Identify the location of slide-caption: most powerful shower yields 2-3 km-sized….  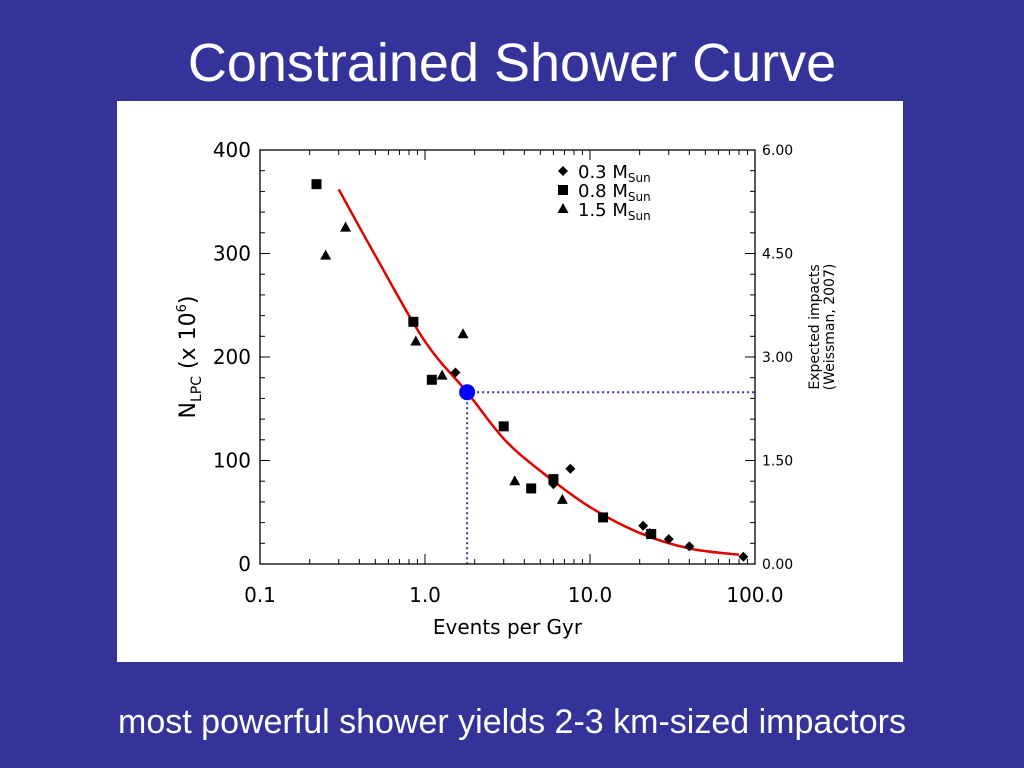
(512, 722).